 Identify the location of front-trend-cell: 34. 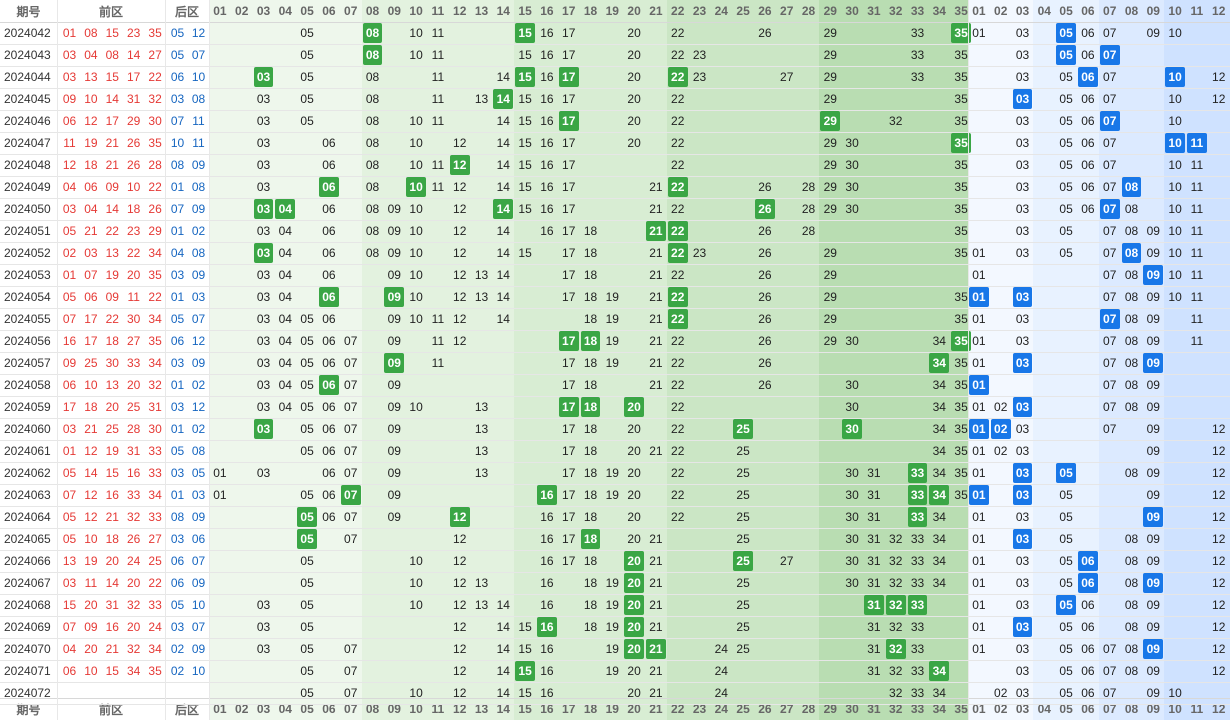
(939, 451).